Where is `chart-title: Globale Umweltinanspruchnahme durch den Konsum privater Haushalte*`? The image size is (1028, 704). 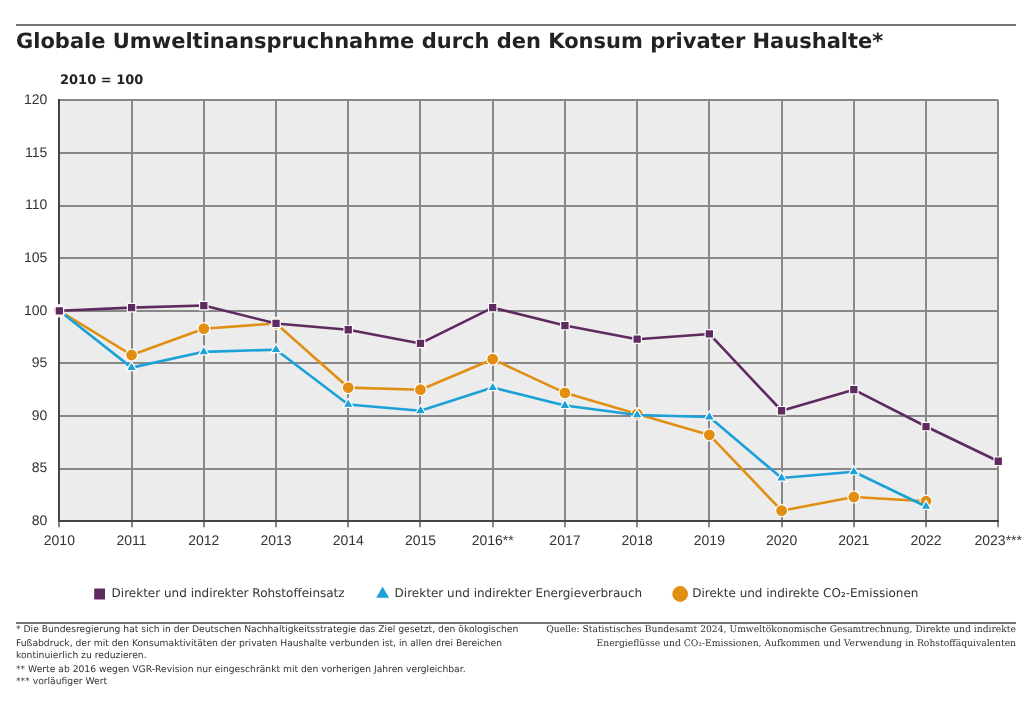
chart-title: Globale Umweltinanspruchnahme durch den Konsum privater Haushalte* is located at coordinates (450, 42).